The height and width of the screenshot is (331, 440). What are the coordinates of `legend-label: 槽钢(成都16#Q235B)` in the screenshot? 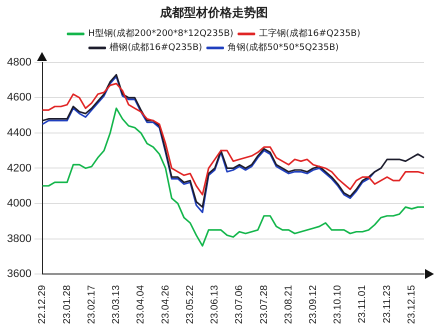 It's located at (156, 48).